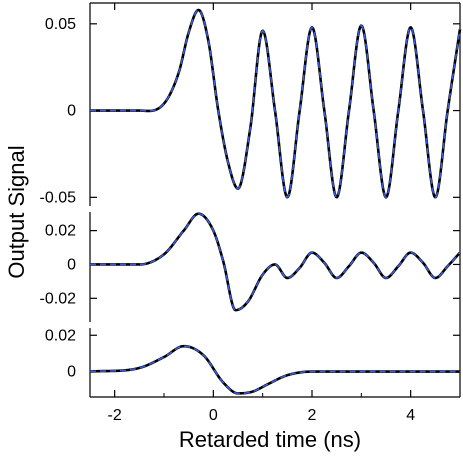  What do you see at coordinates (410, 415) in the screenshot?
I see `x-tick-label: 4` at bounding box center [410, 415].